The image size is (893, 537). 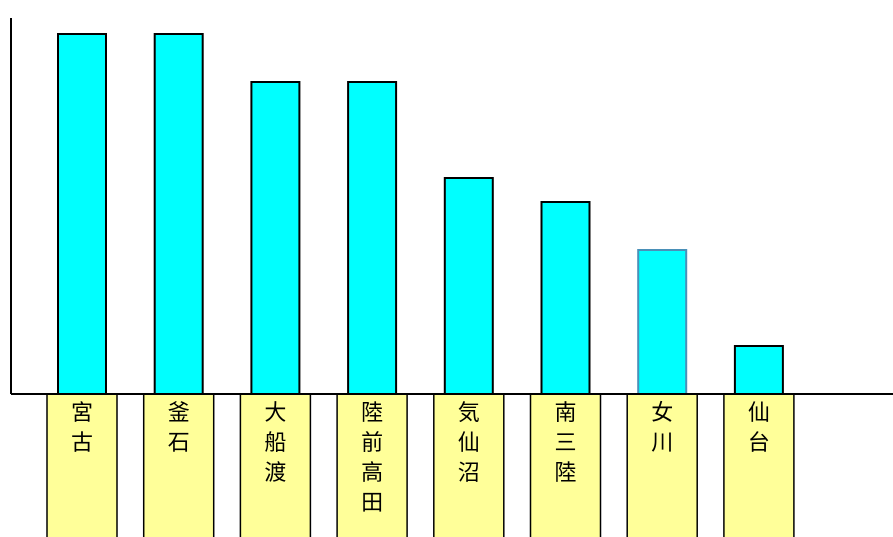 What do you see at coordinates (372, 458) in the screenshot?
I see `category-label: 陸前高田` at bounding box center [372, 458].